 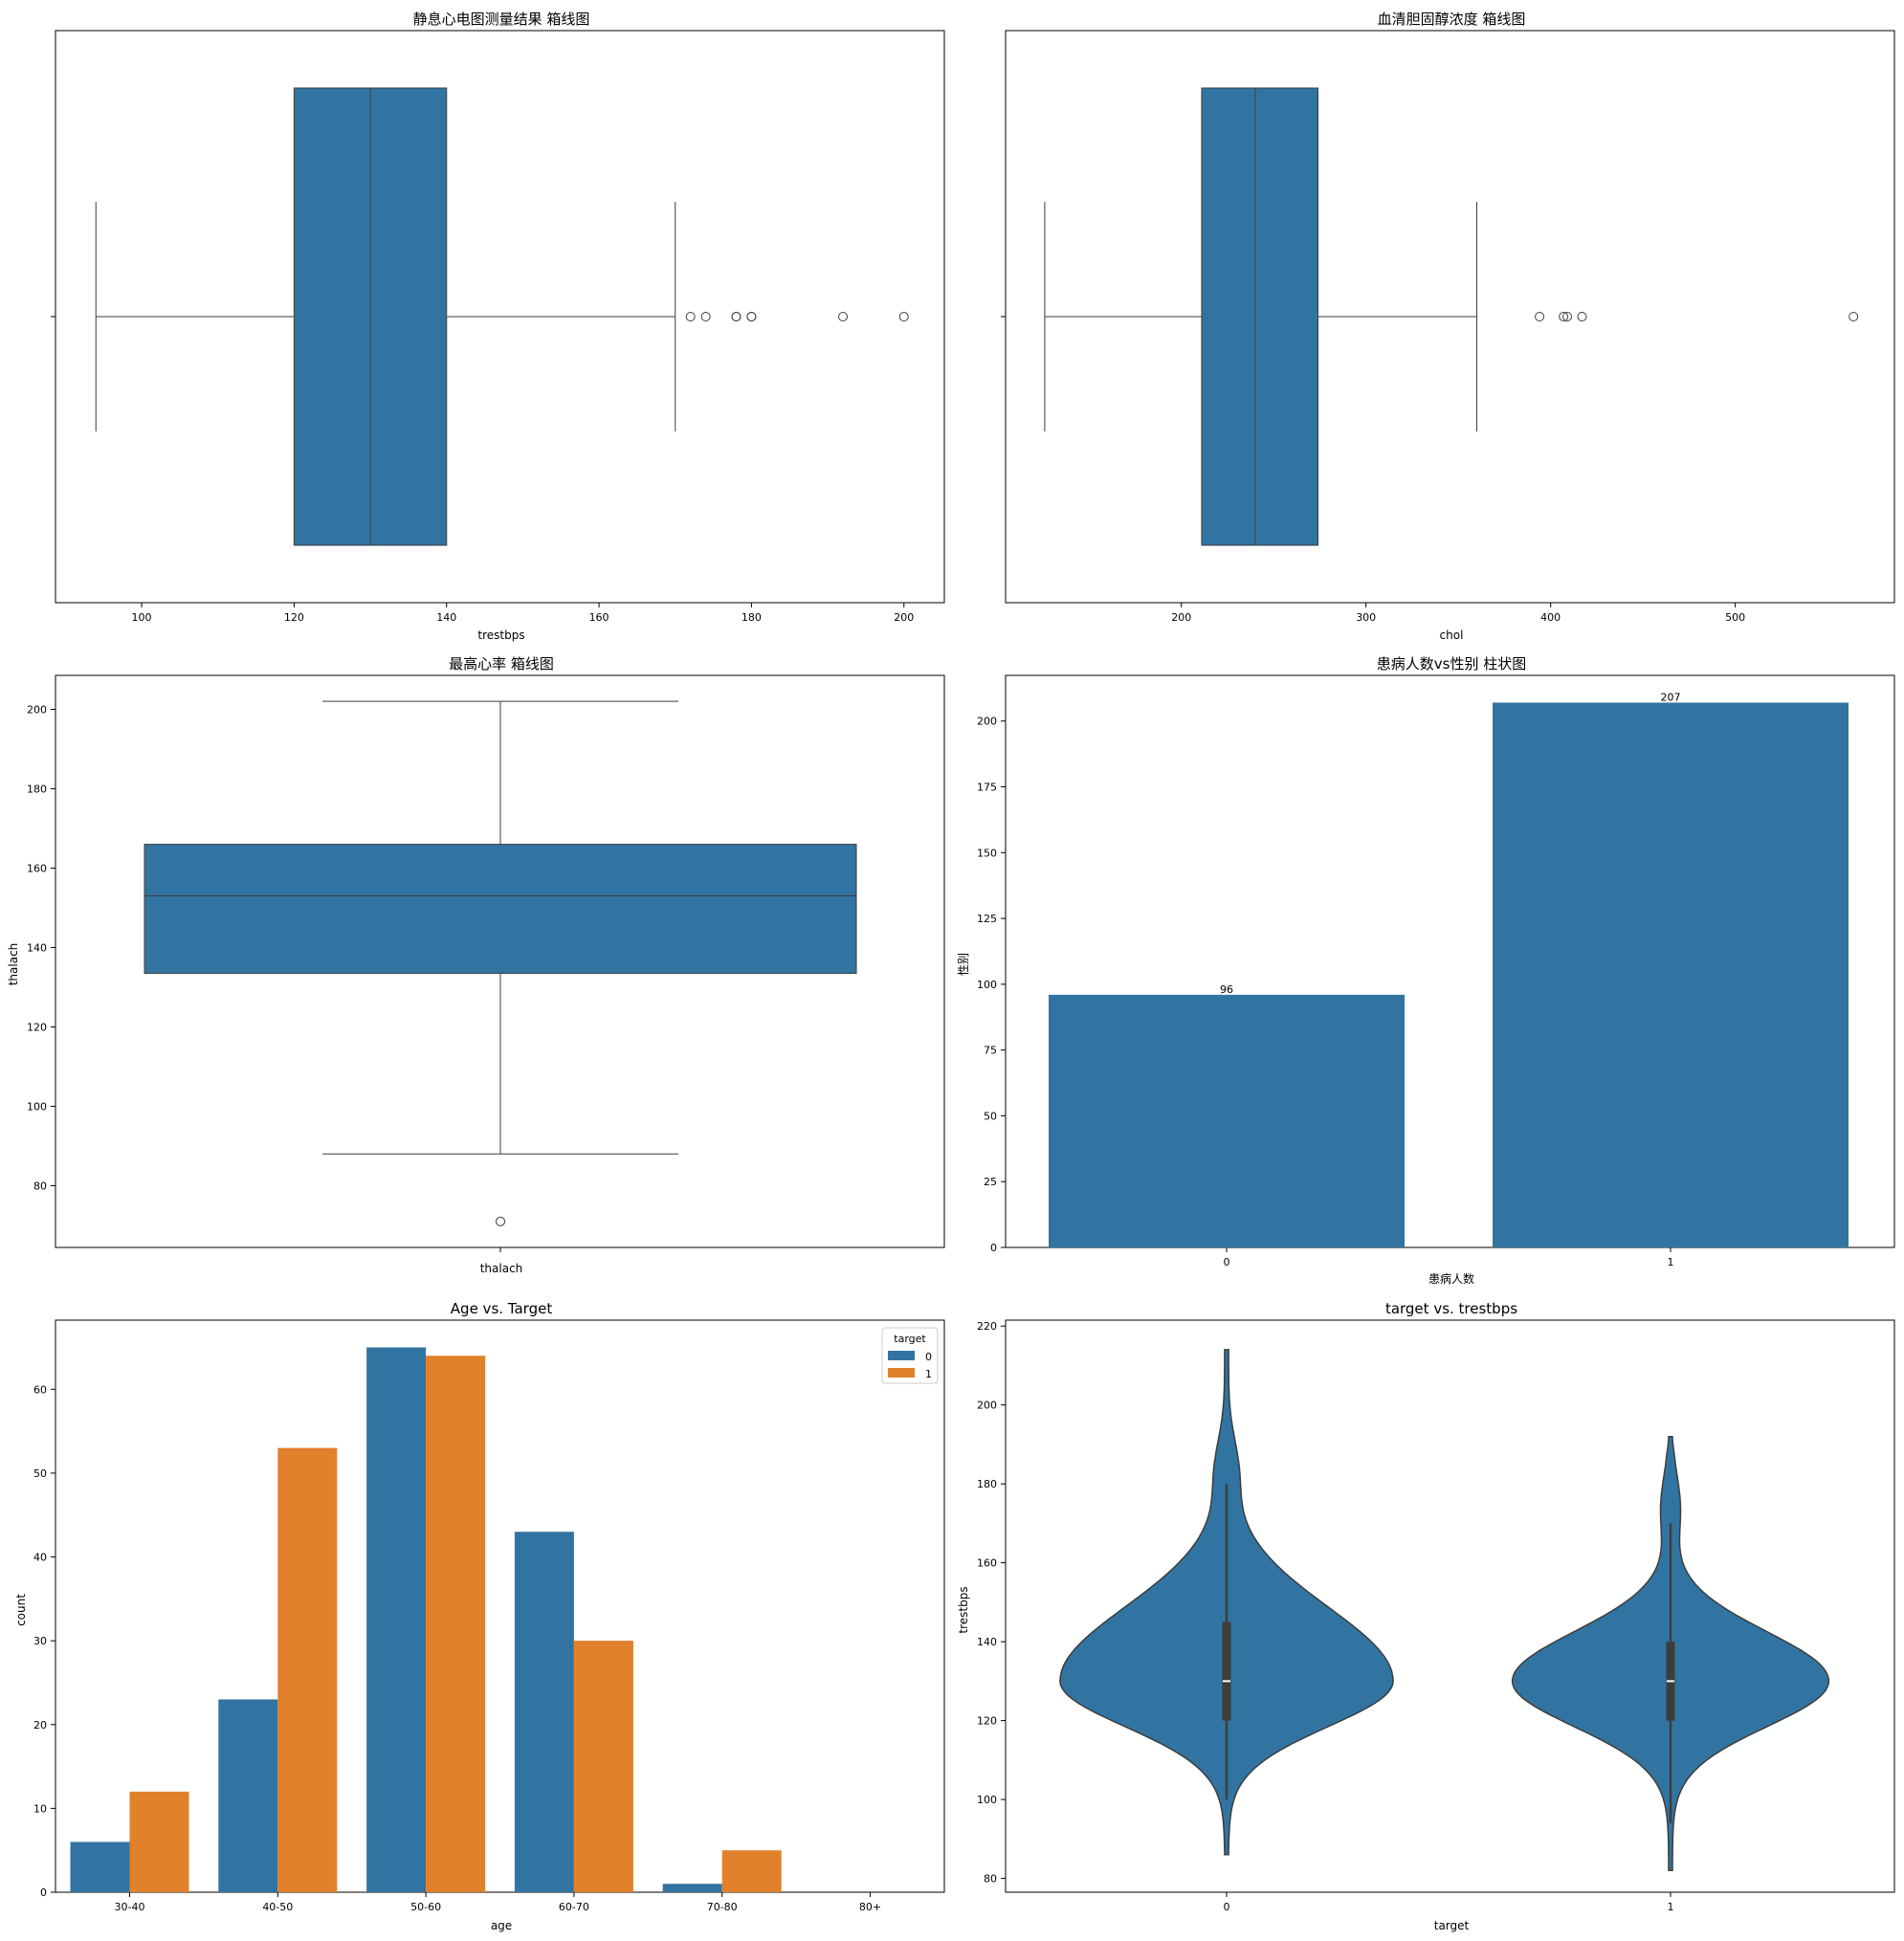 I want to click on legend-label: 1, so click(x=928, y=1374).